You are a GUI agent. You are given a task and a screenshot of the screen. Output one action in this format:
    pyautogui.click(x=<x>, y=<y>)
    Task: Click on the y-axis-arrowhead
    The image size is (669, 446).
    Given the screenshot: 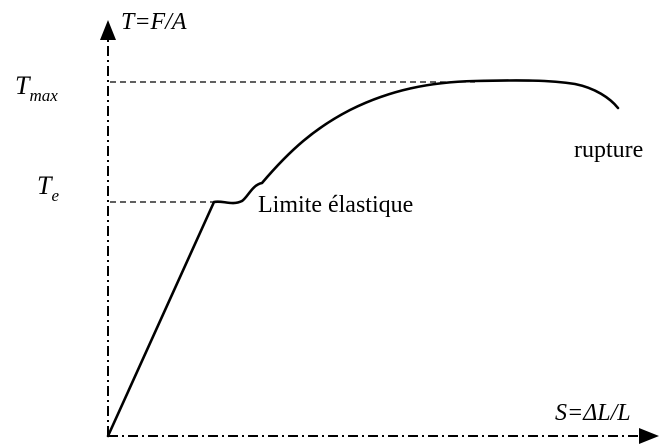 What is the action you would take?
    pyautogui.click(x=108, y=30)
    